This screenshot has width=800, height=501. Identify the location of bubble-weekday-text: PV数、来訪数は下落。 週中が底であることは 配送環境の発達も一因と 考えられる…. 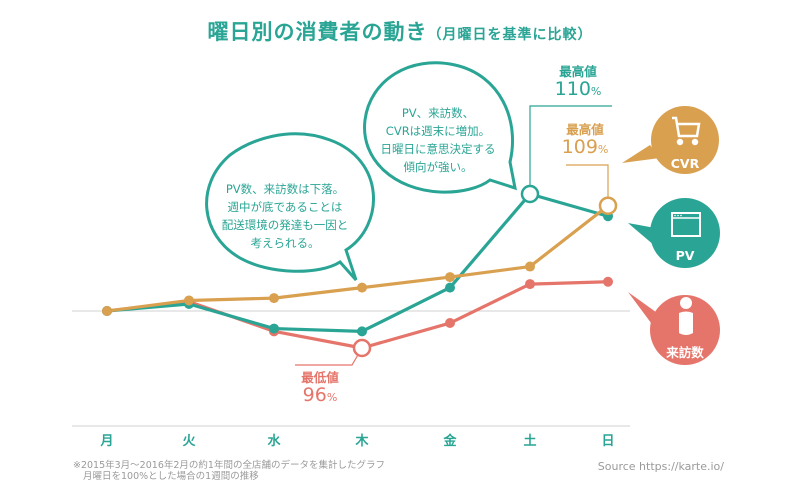
(285, 216).